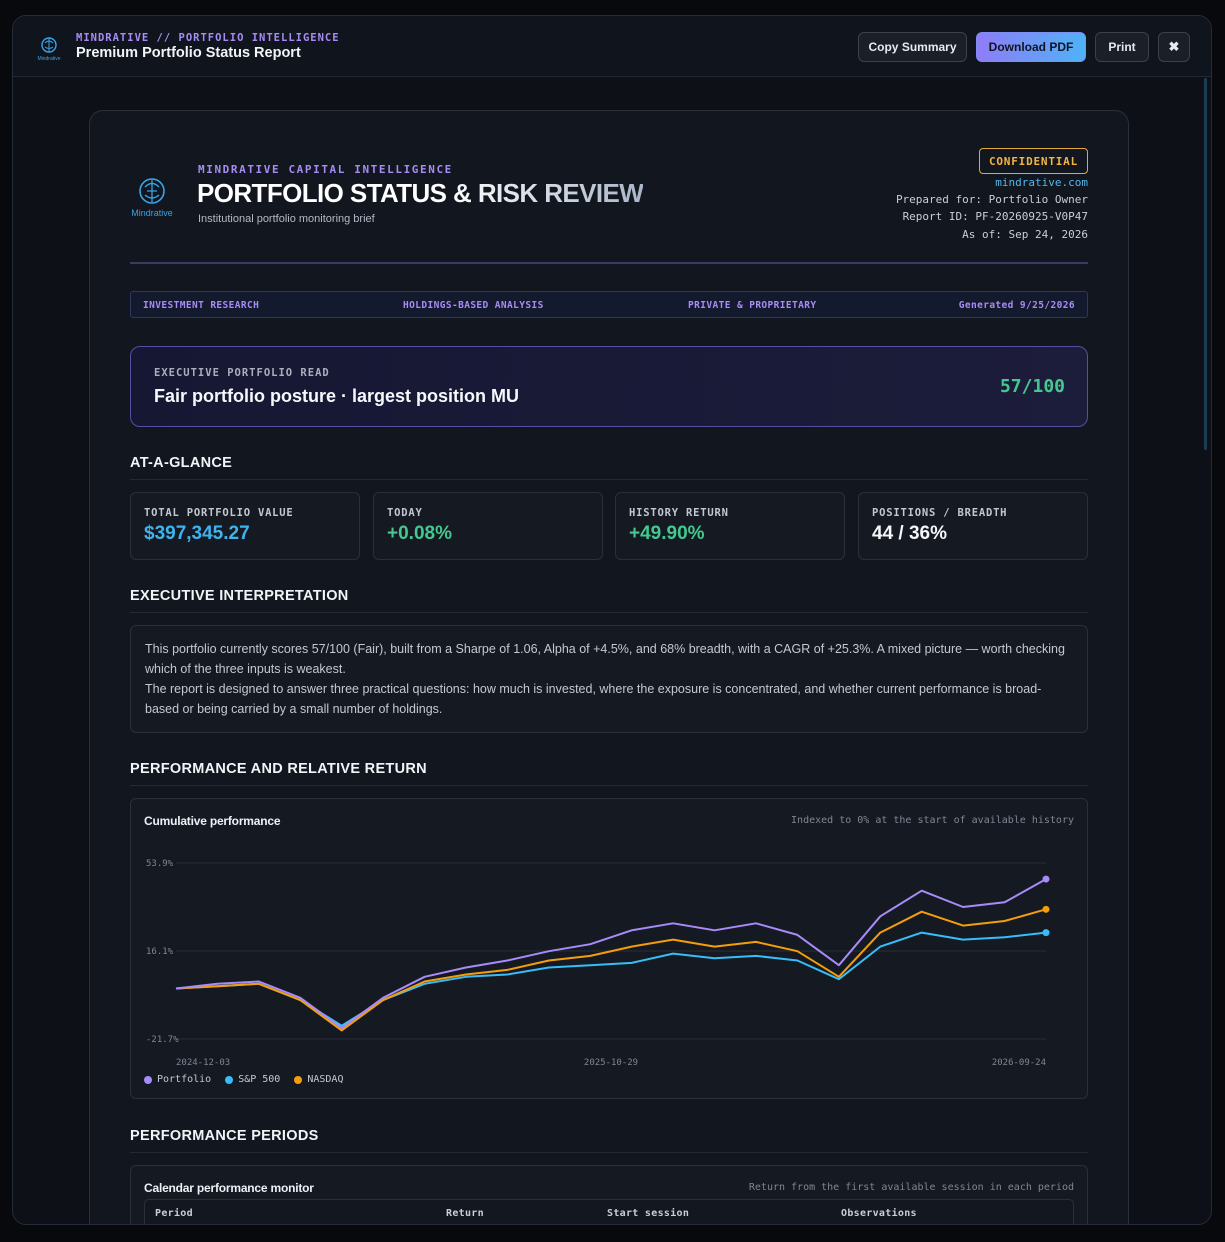 The height and width of the screenshot is (1242, 1225). What do you see at coordinates (201, 305) in the screenshot?
I see `strip-item: INVESTMENT RESEARCH` at bounding box center [201, 305].